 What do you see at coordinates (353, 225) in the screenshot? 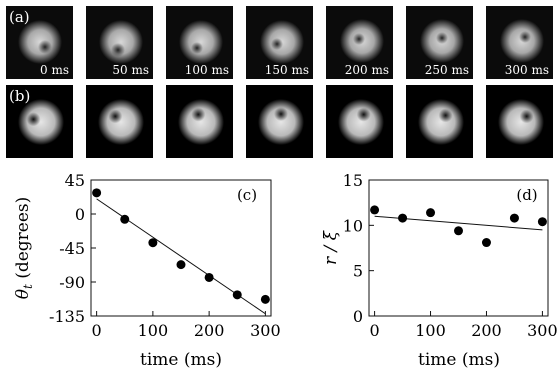
I see `y-tick-label: 10` at bounding box center [353, 225].